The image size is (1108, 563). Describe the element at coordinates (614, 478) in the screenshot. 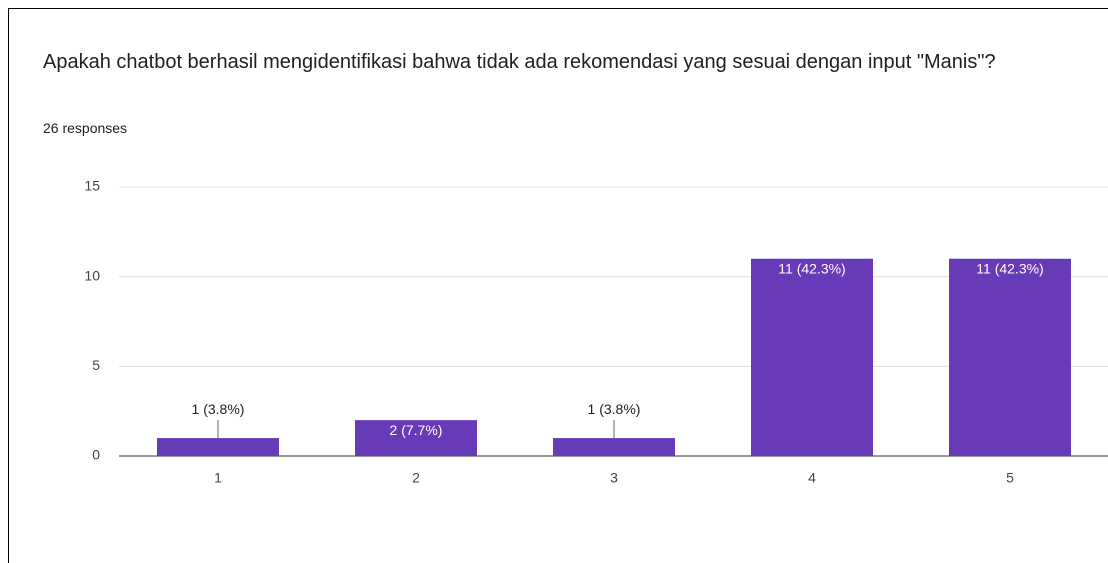

I see `x-tick-label: 3` at that location.